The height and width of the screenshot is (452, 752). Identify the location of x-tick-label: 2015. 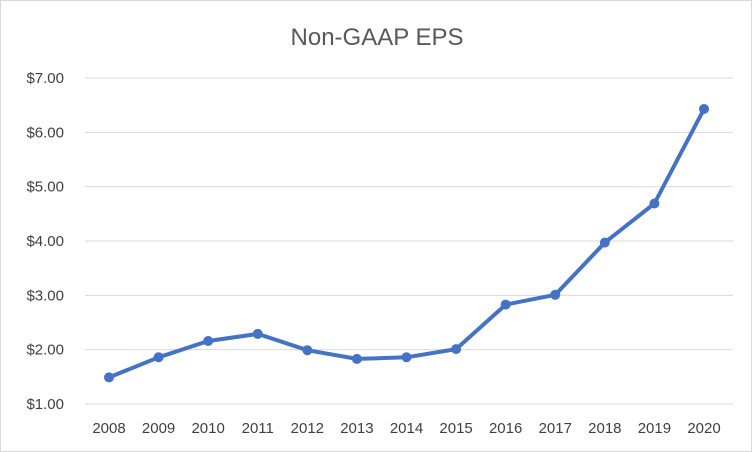
(455, 428).